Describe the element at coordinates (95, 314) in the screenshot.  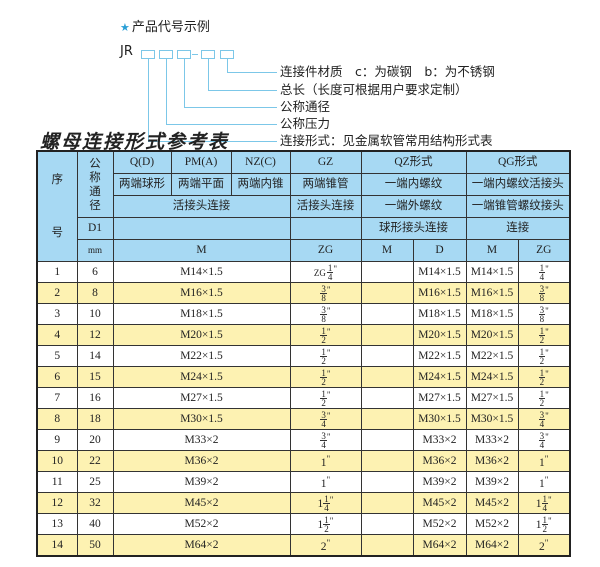
I see `cell-d1: 10` at that location.